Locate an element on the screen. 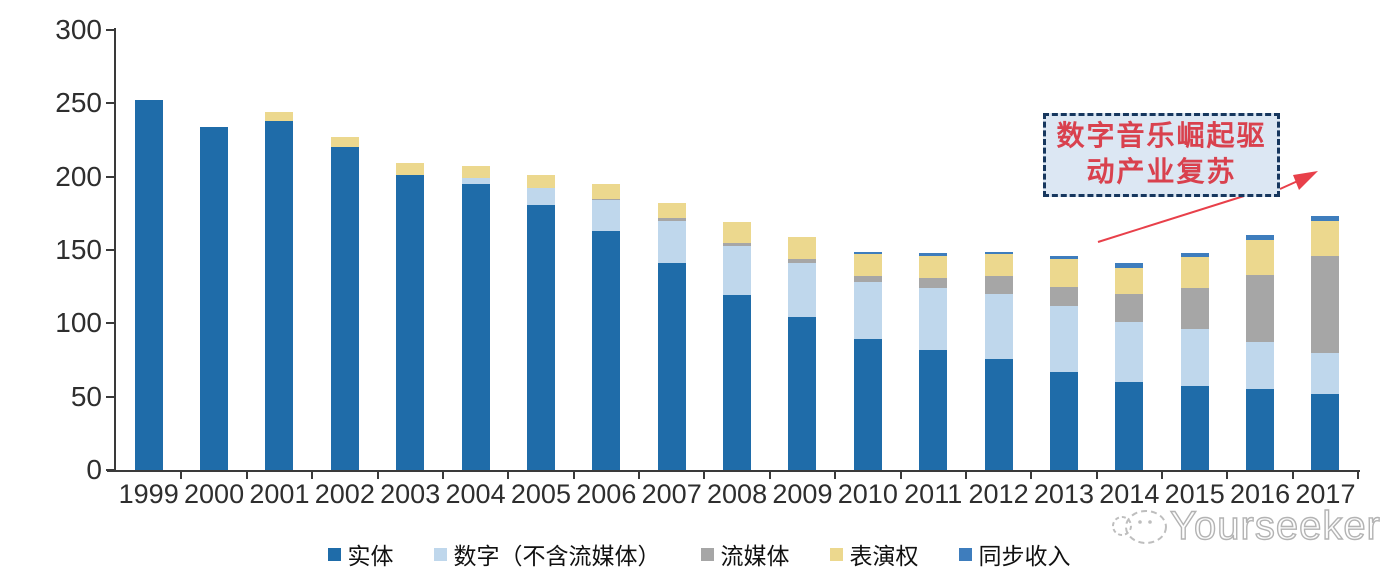 The height and width of the screenshot is (582, 1398). stacked-bar-2012 is located at coordinates (998, 360).